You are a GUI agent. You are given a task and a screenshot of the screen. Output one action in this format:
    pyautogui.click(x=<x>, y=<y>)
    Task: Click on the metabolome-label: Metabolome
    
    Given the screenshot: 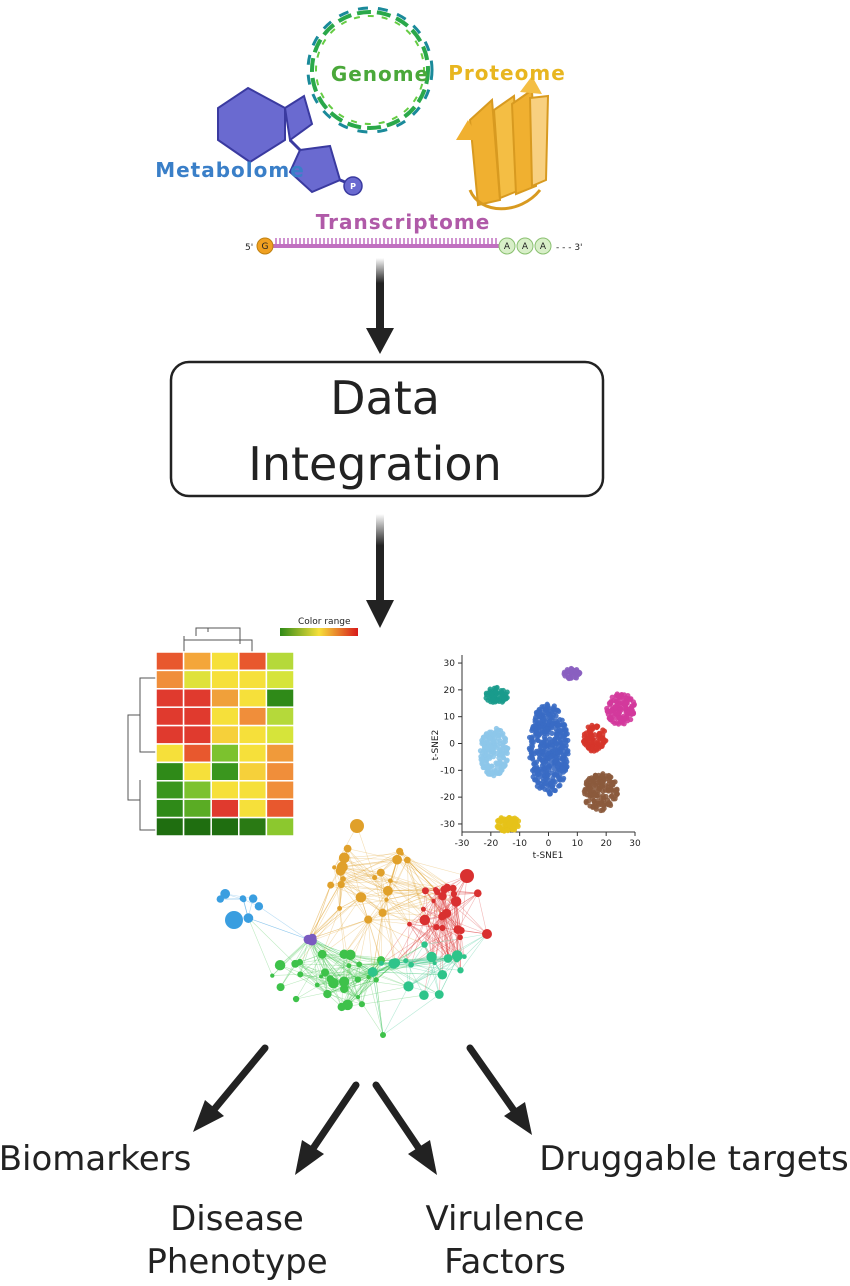 What is the action you would take?
    pyautogui.click(x=230, y=170)
    